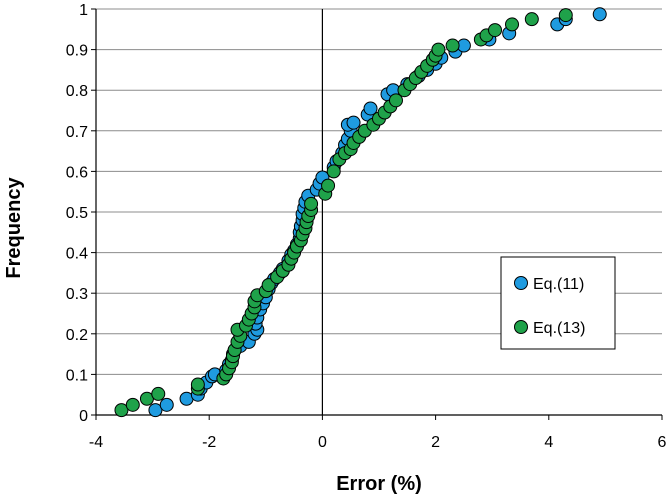  I want to click on y-tick-label: 0.7, so click(77, 132).